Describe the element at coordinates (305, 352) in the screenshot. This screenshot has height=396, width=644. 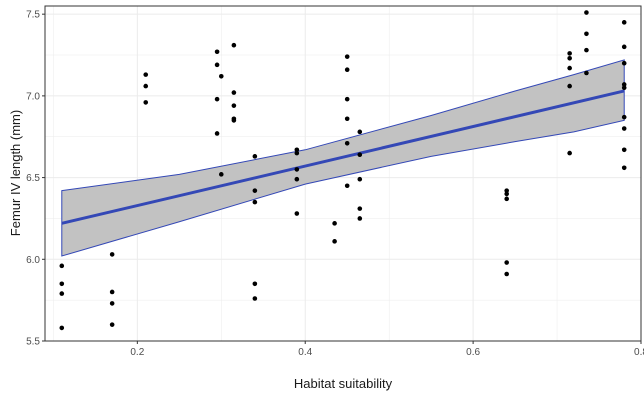
I see `x-tick-label: 0.4` at that location.